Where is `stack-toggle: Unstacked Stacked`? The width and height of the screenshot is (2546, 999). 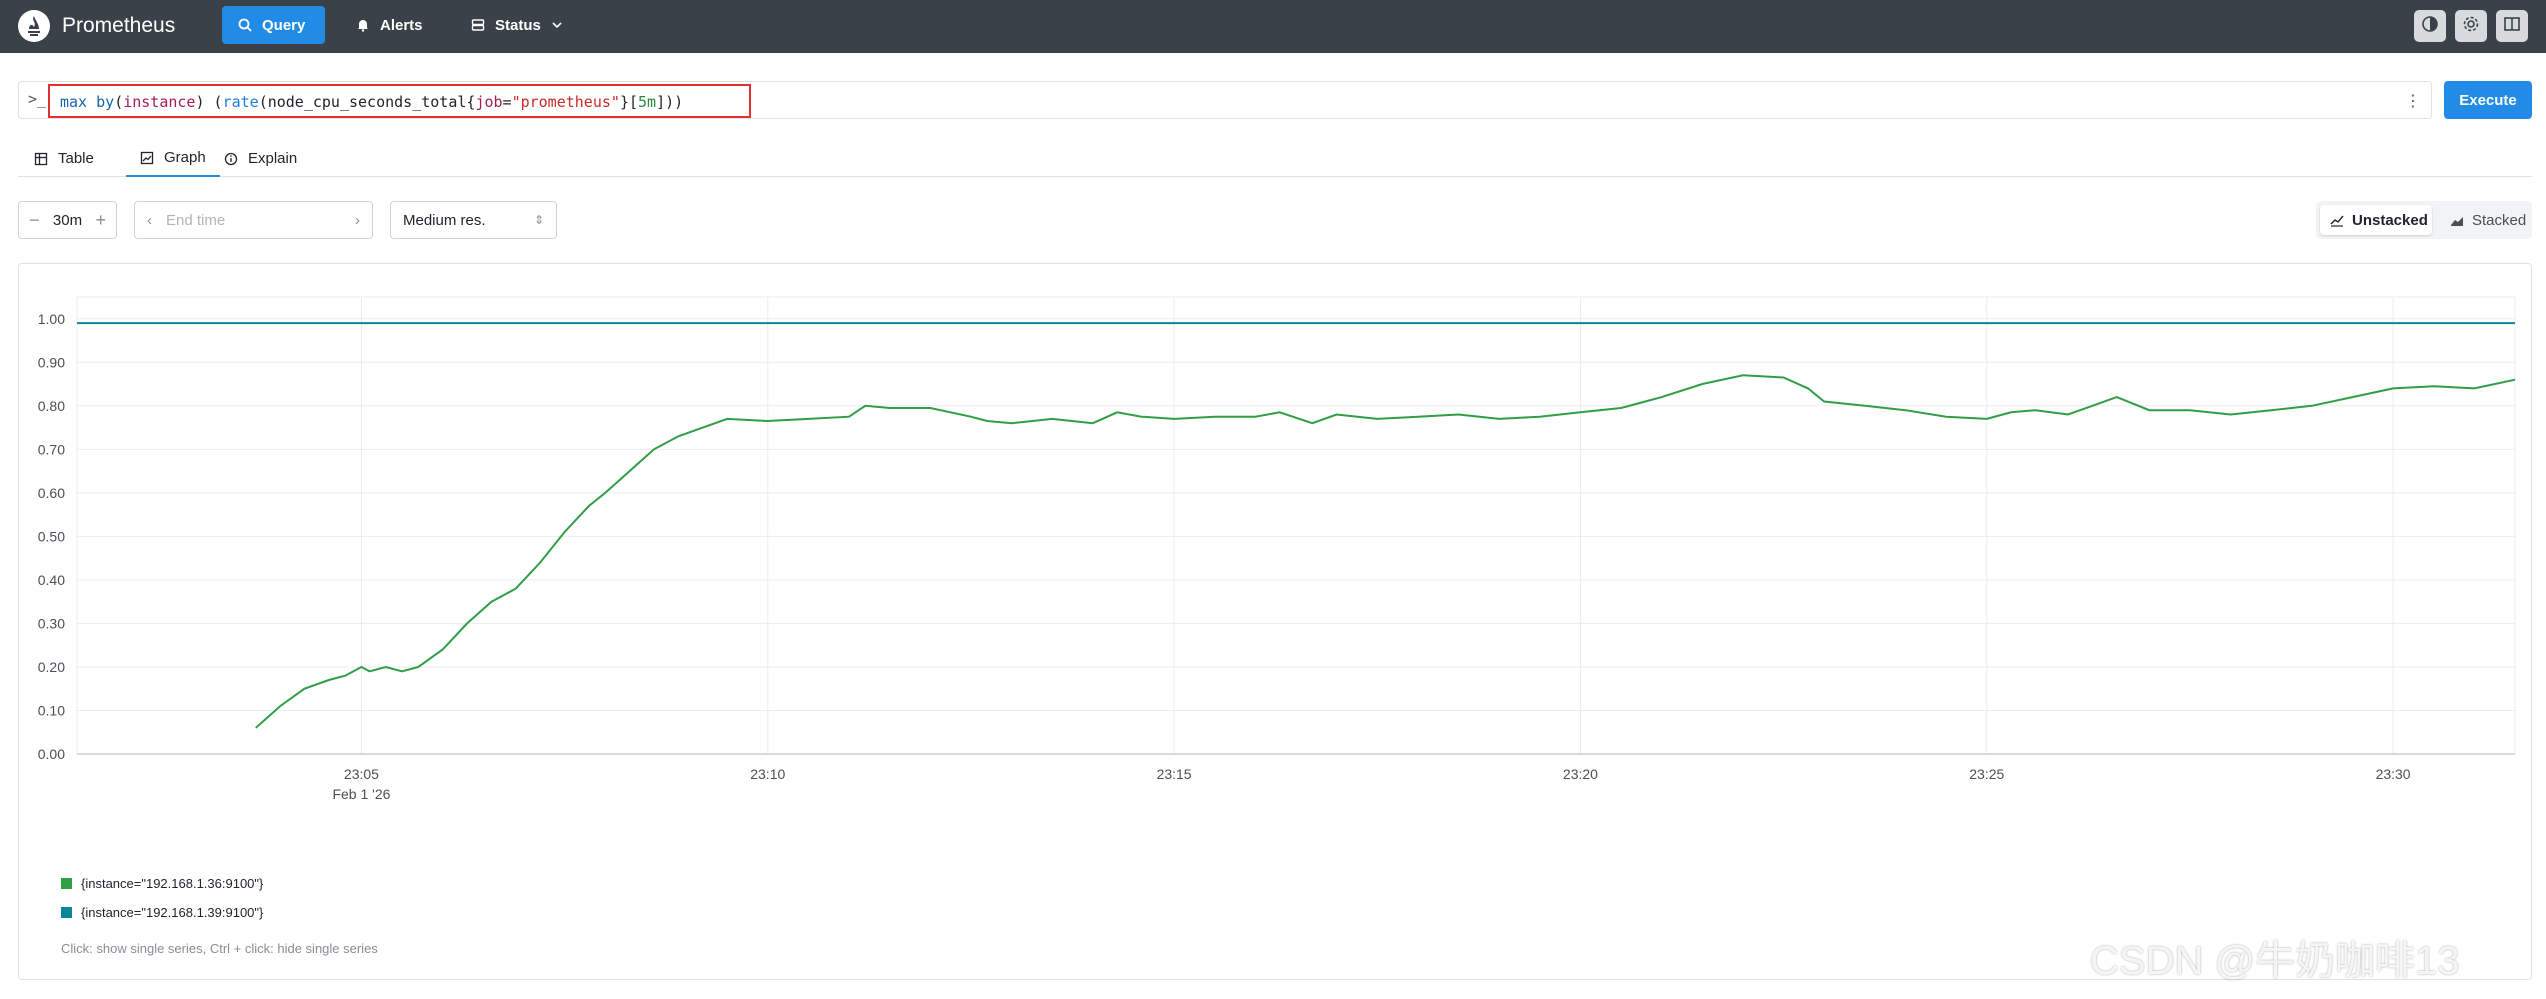
stack-toggle: Unstacked Stacked is located at coordinates (2424, 220).